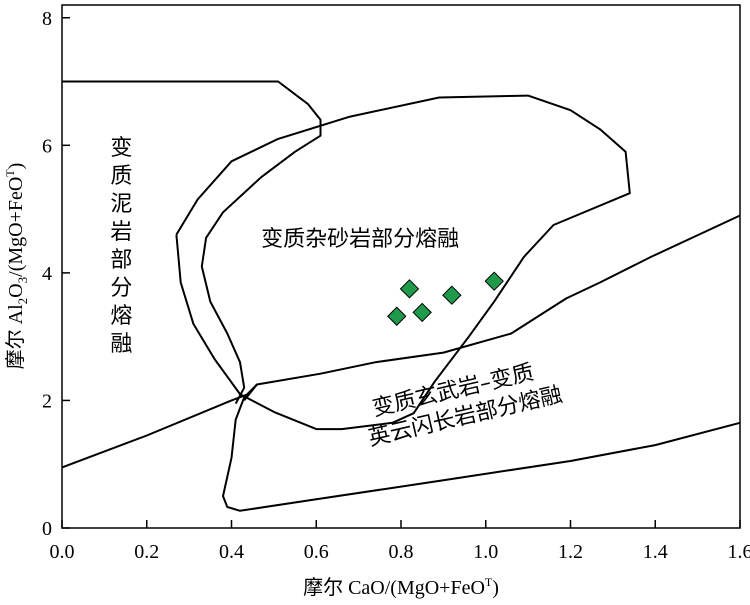  I want to click on y-axis-ticks: 0 2 4 6 8, so click(56, 274).